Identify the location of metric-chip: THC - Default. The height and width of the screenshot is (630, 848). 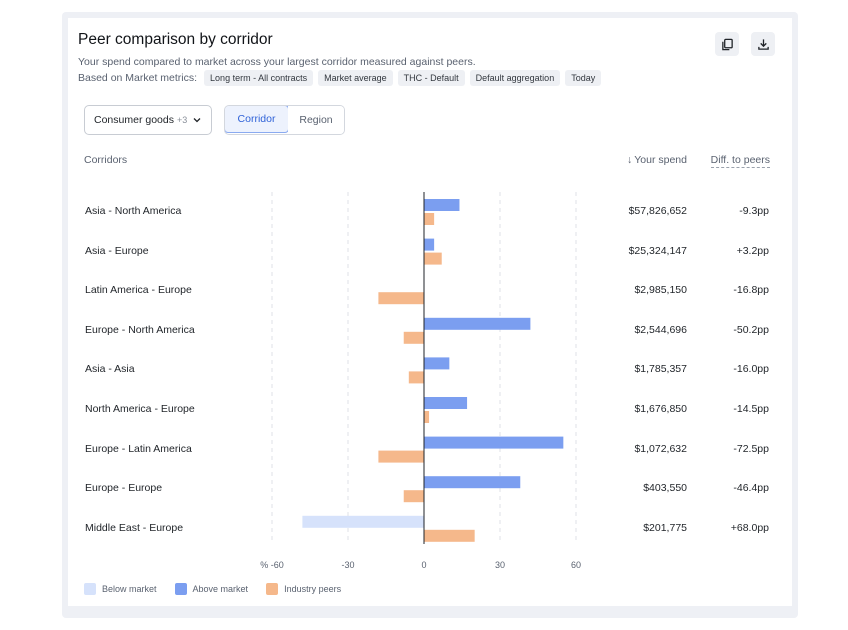
(431, 78).